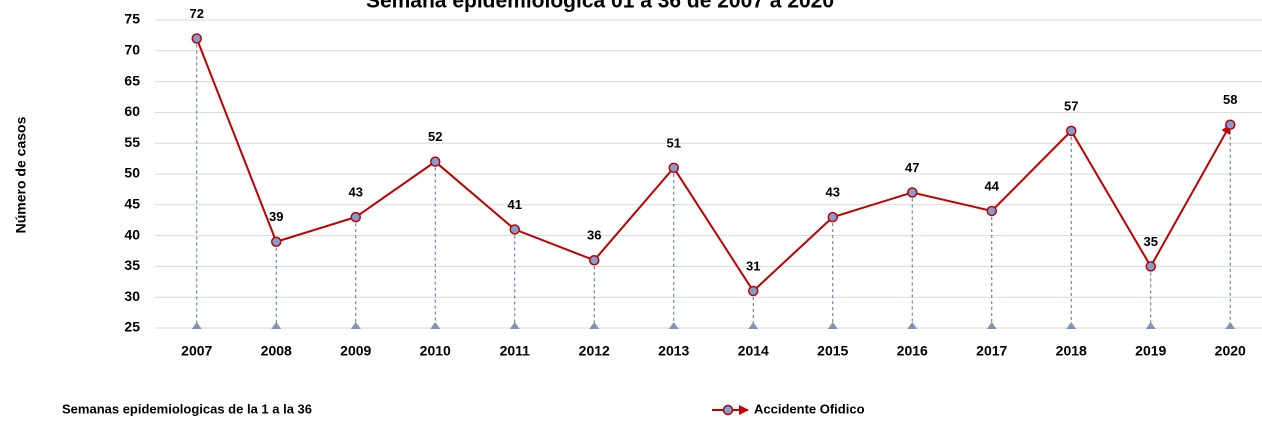  What do you see at coordinates (992, 185) in the screenshot?
I see `data-label: 44` at bounding box center [992, 185].